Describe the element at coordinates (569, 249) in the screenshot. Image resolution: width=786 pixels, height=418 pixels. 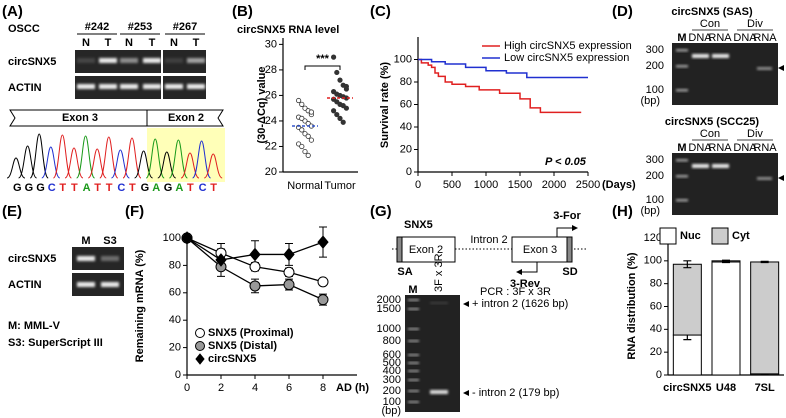
I see `splice-site` at that location.